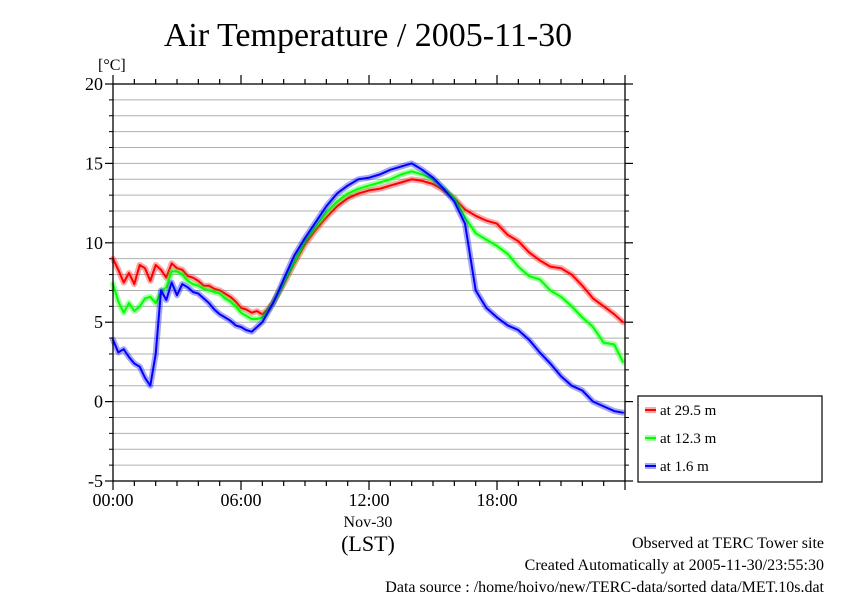 The width and height of the screenshot is (842, 597). Describe the element at coordinates (368, 35) in the screenshot. I see `chart-title: Air Temperature / 2005-11-30` at that location.